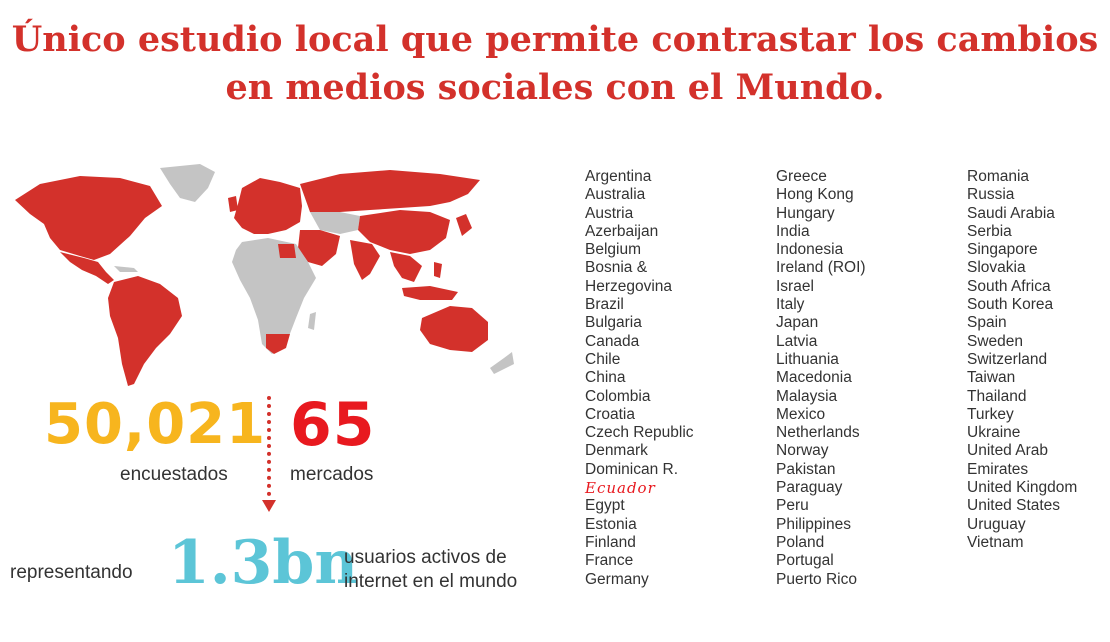 This screenshot has height=642, width=1110. What do you see at coordinates (790, 305) in the screenshot?
I see `country-item: Italy` at bounding box center [790, 305].